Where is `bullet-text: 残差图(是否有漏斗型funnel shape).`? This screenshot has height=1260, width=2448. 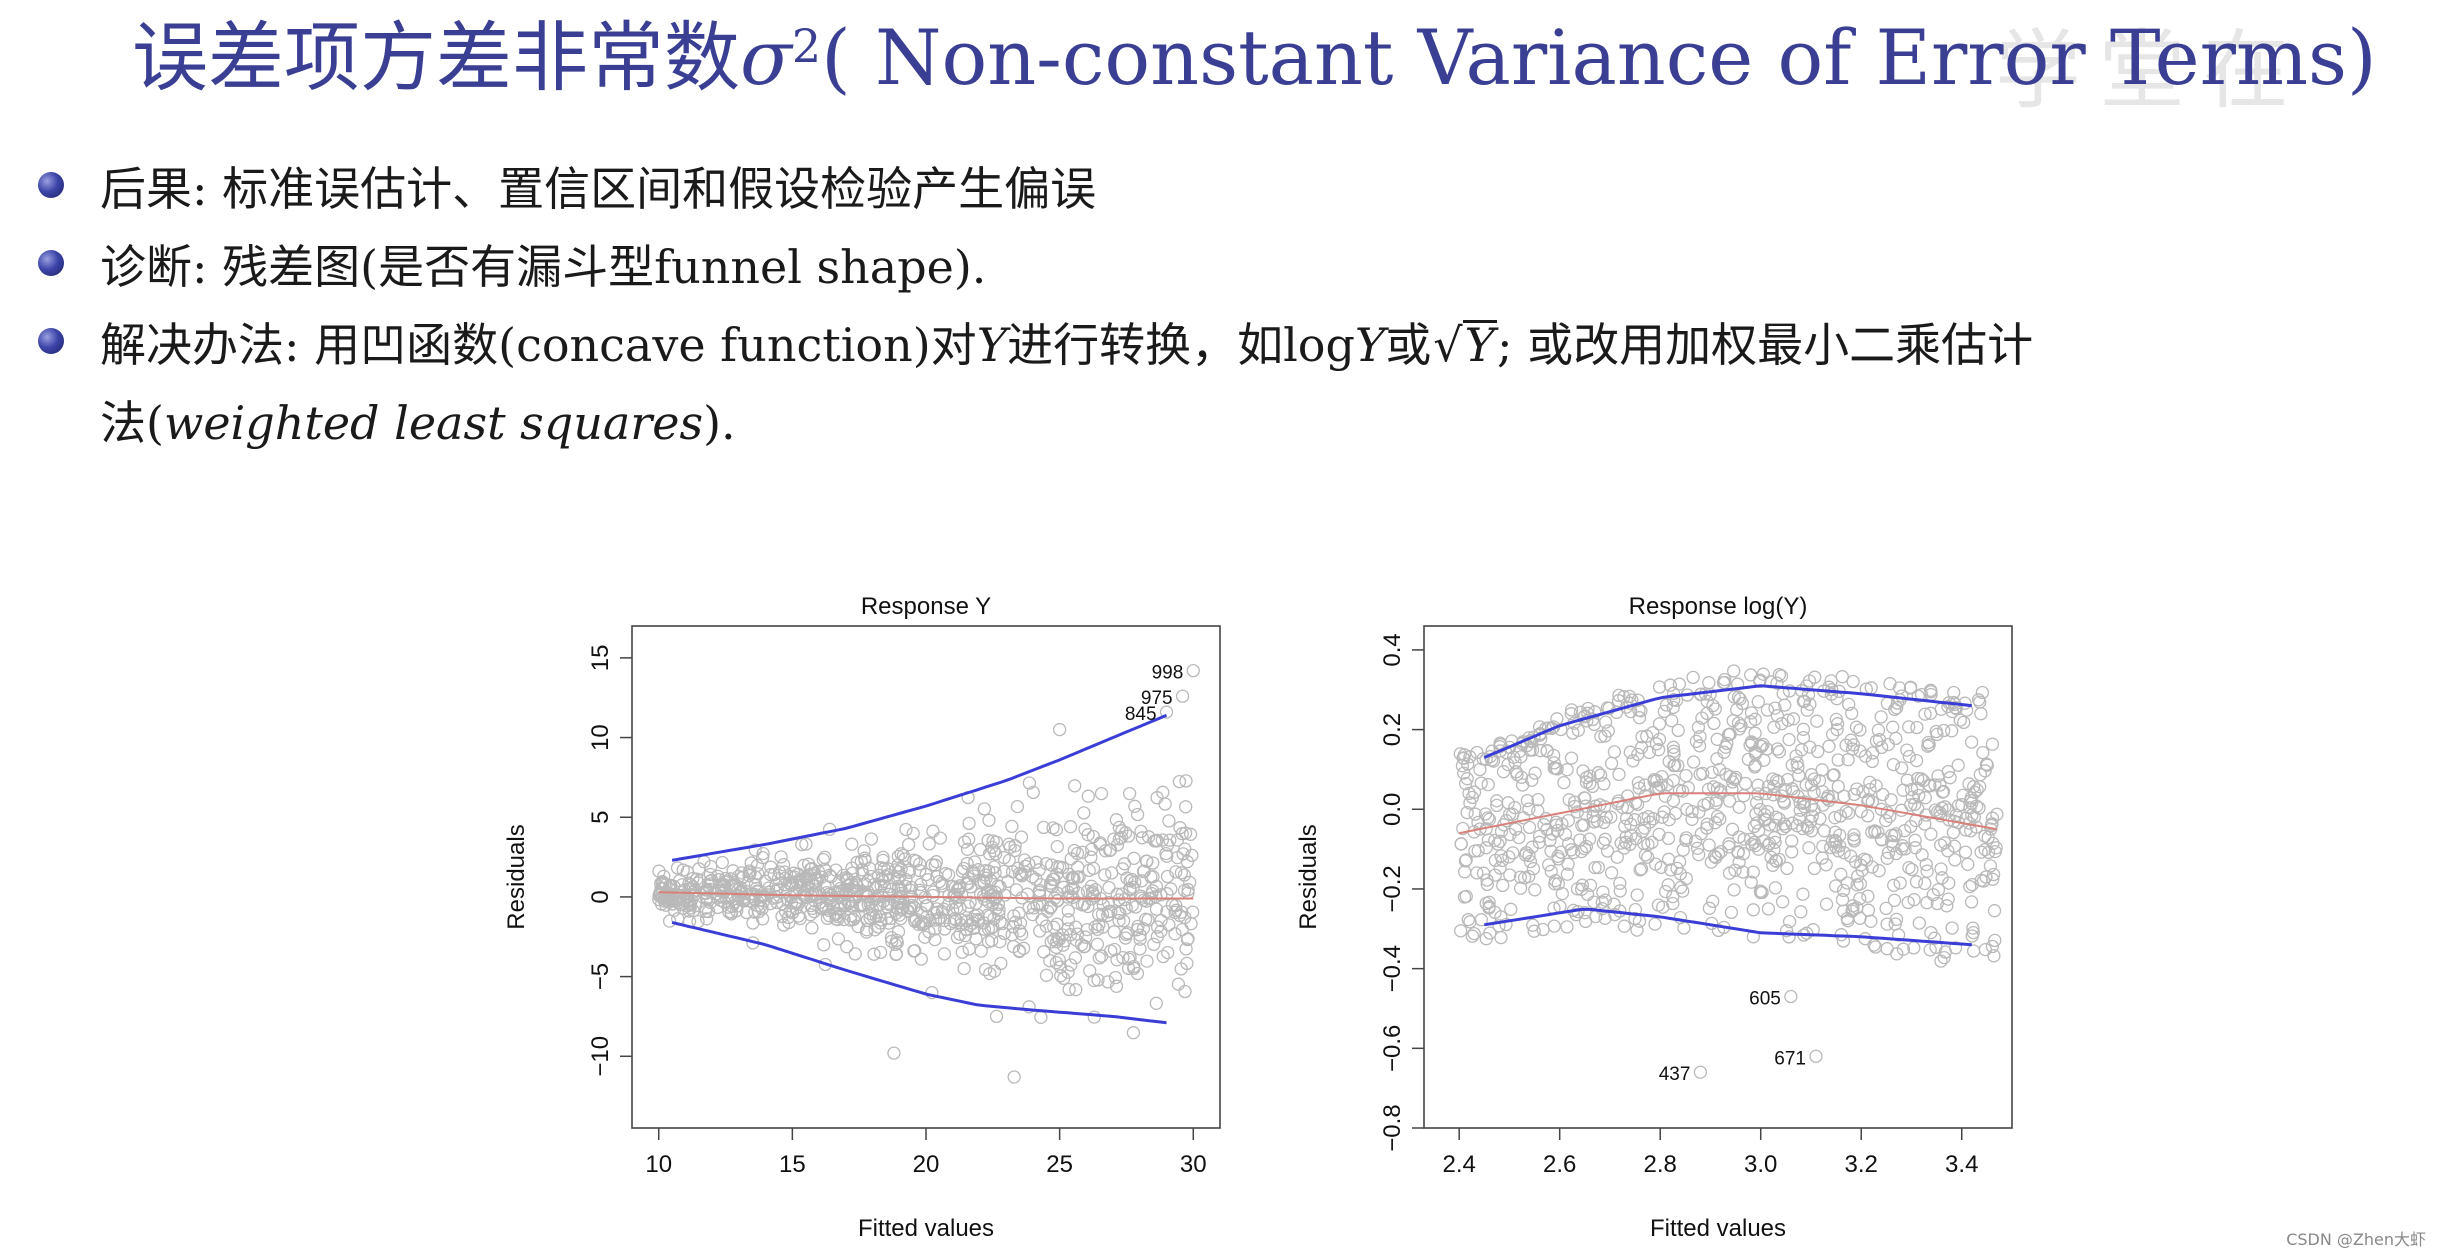
bullet-text: 残差图(是否有漏斗型funnel shape). is located at coordinates (604, 267).